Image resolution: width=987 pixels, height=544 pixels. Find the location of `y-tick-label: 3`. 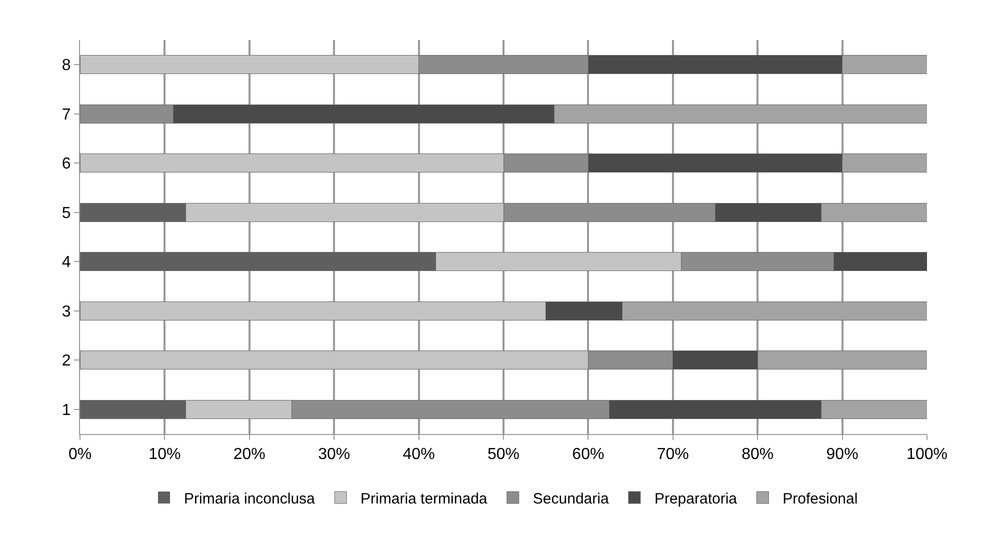

y-tick-label: 3 is located at coordinates (66, 311).